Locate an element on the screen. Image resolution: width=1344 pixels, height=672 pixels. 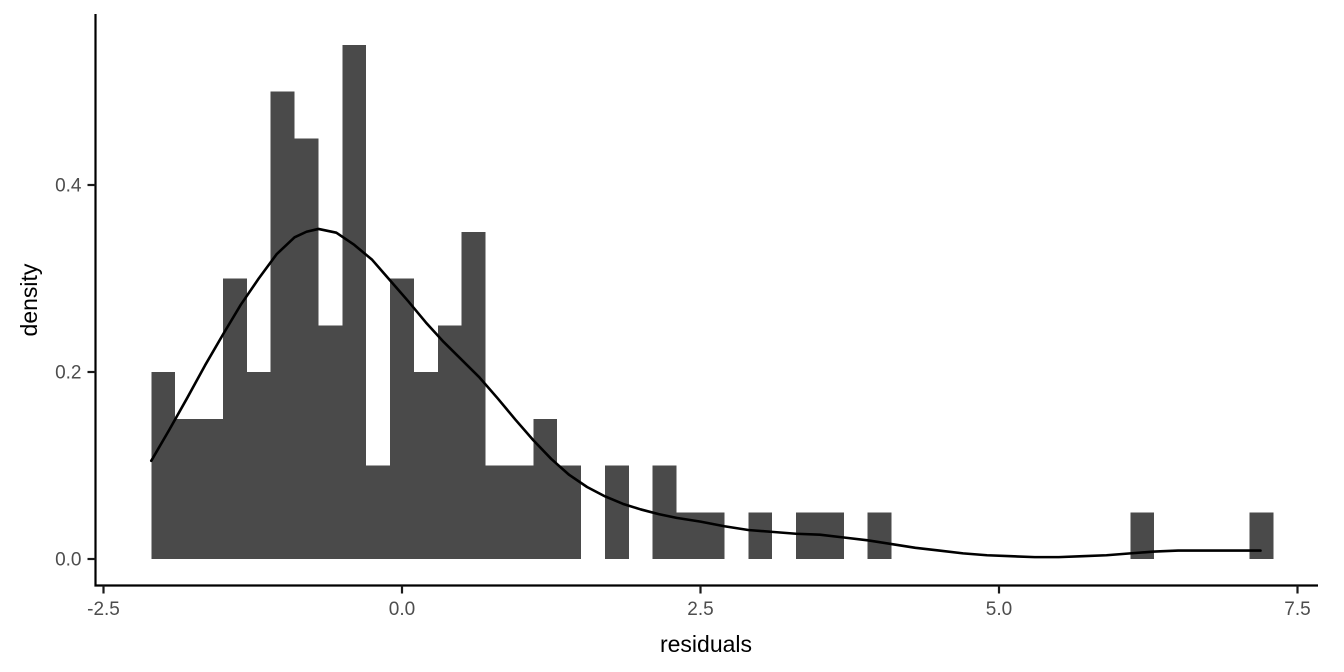
x-tick-label: 7.5 is located at coordinates (1297, 609).